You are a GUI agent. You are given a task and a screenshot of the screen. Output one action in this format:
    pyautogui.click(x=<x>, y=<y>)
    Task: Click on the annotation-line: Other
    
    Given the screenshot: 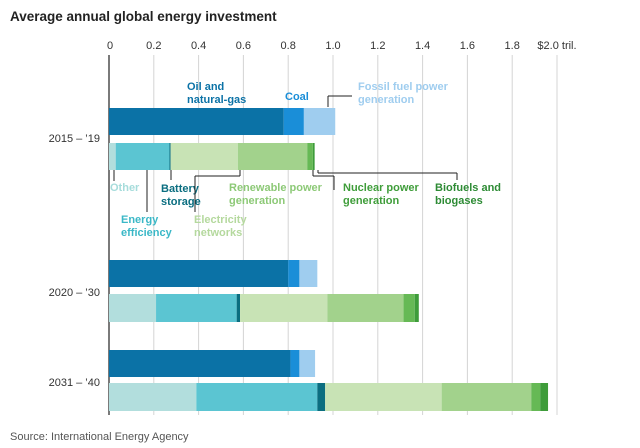 What is the action you would take?
    pyautogui.click(x=125, y=188)
    